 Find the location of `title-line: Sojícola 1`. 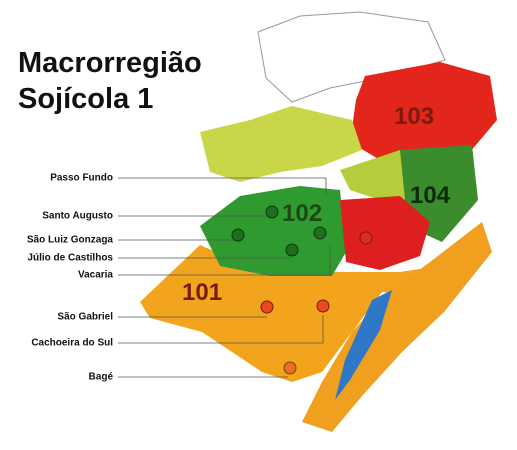

title-line: Sojícola 1 is located at coordinates (85, 99).